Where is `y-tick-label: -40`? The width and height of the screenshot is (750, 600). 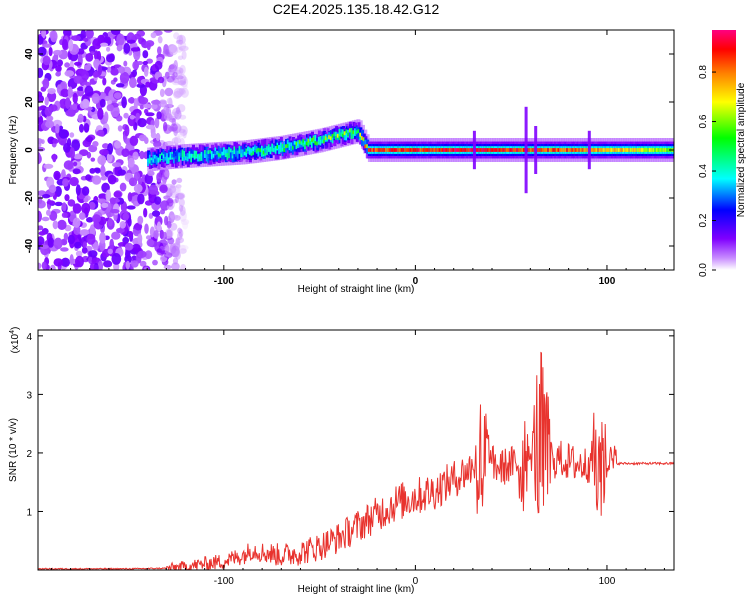 y-tick-label: -40 is located at coordinates (29, 245).